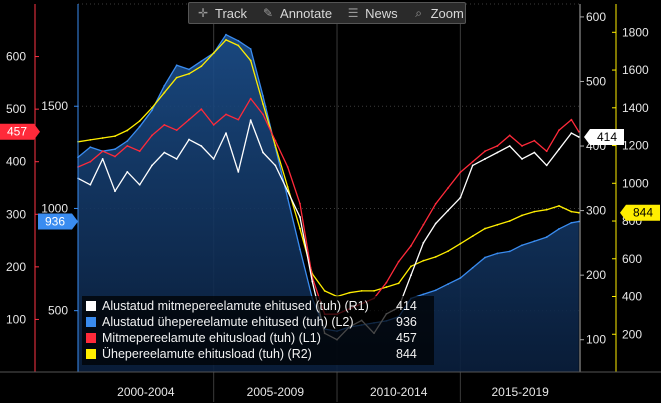  What do you see at coordinates (635, 146) in the screenshot?
I see `tick-label-R2: 1200` at bounding box center [635, 146].